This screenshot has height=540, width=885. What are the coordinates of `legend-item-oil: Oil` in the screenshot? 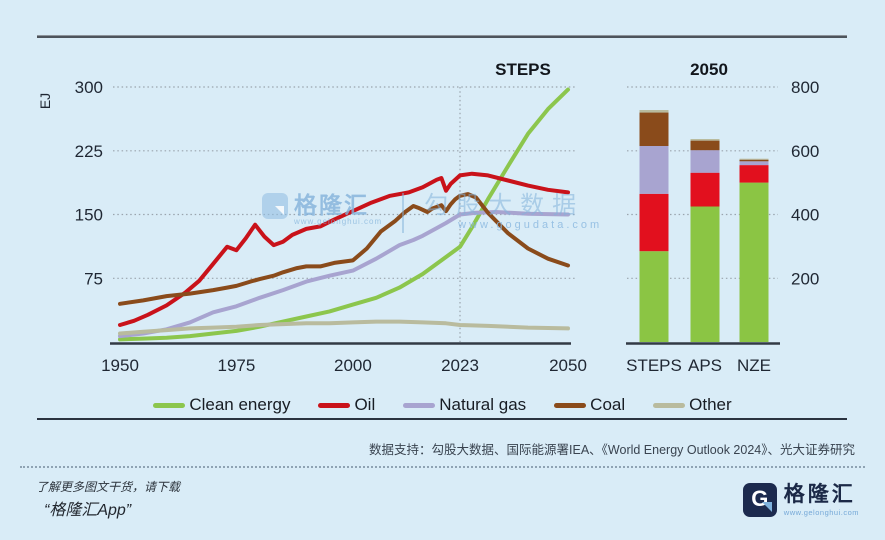 It's located at (346, 405).